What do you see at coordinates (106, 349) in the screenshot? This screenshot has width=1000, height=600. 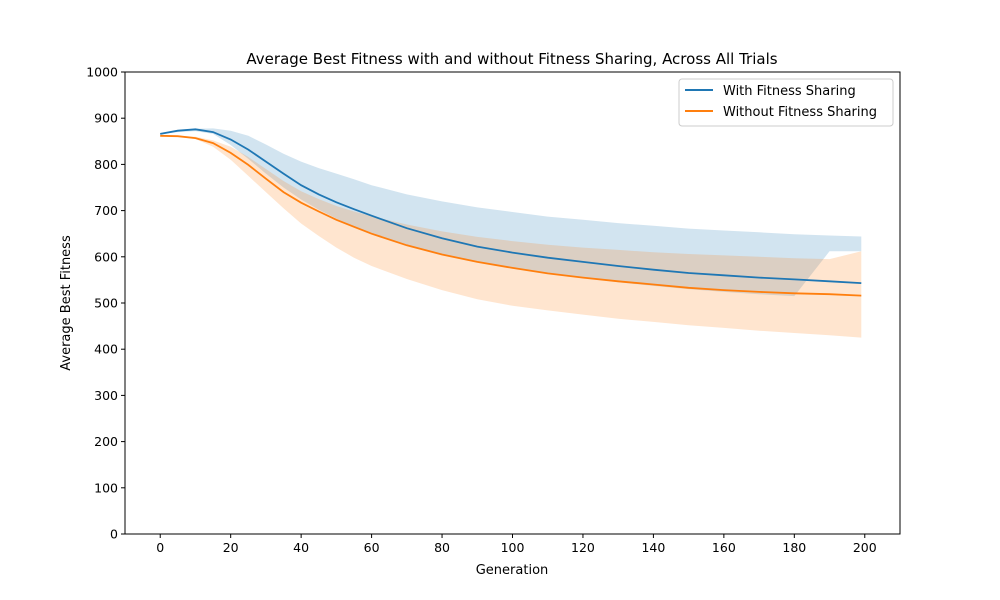 I see `y-tick-label: 400` at bounding box center [106, 349].